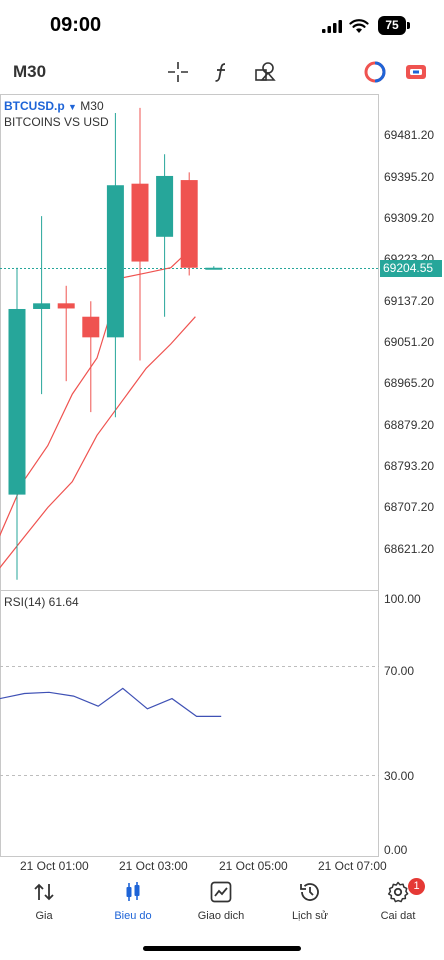 The image size is (444, 960). Describe the element at coordinates (76, 25) in the screenshot. I see `status-time: 09:00` at that location.